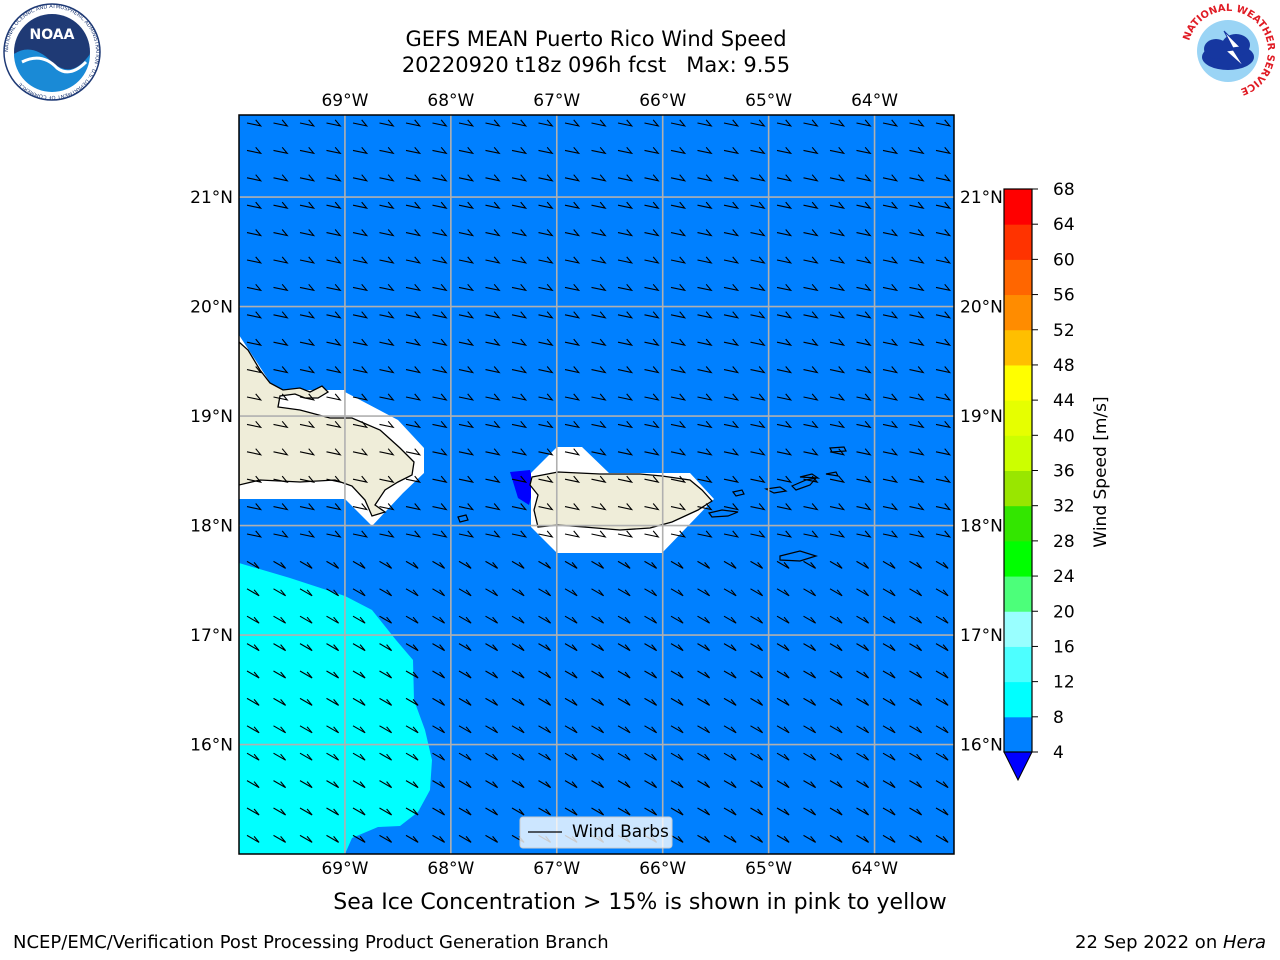  What do you see at coordinates (1064, 331) in the screenshot?
I see `colorbar-tick-label: 52` at bounding box center [1064, 331].